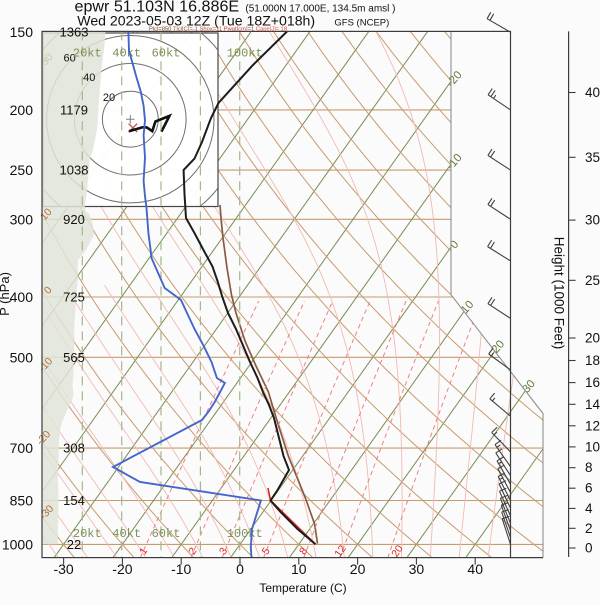 The width and height of the screenshot is (600, 605). I want to click on svg-text: 500, so click(22, 357).